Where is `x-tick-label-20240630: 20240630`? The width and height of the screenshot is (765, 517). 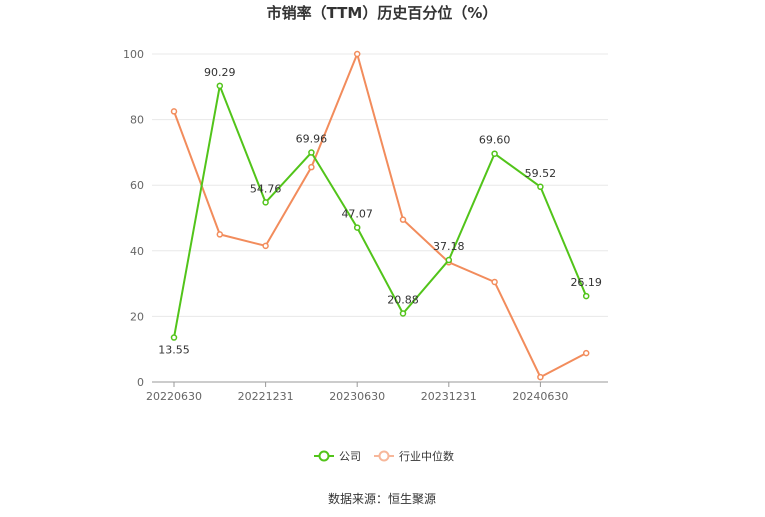 x-tick-label-20240630: 20240630 is located at coordinates (540, 396).